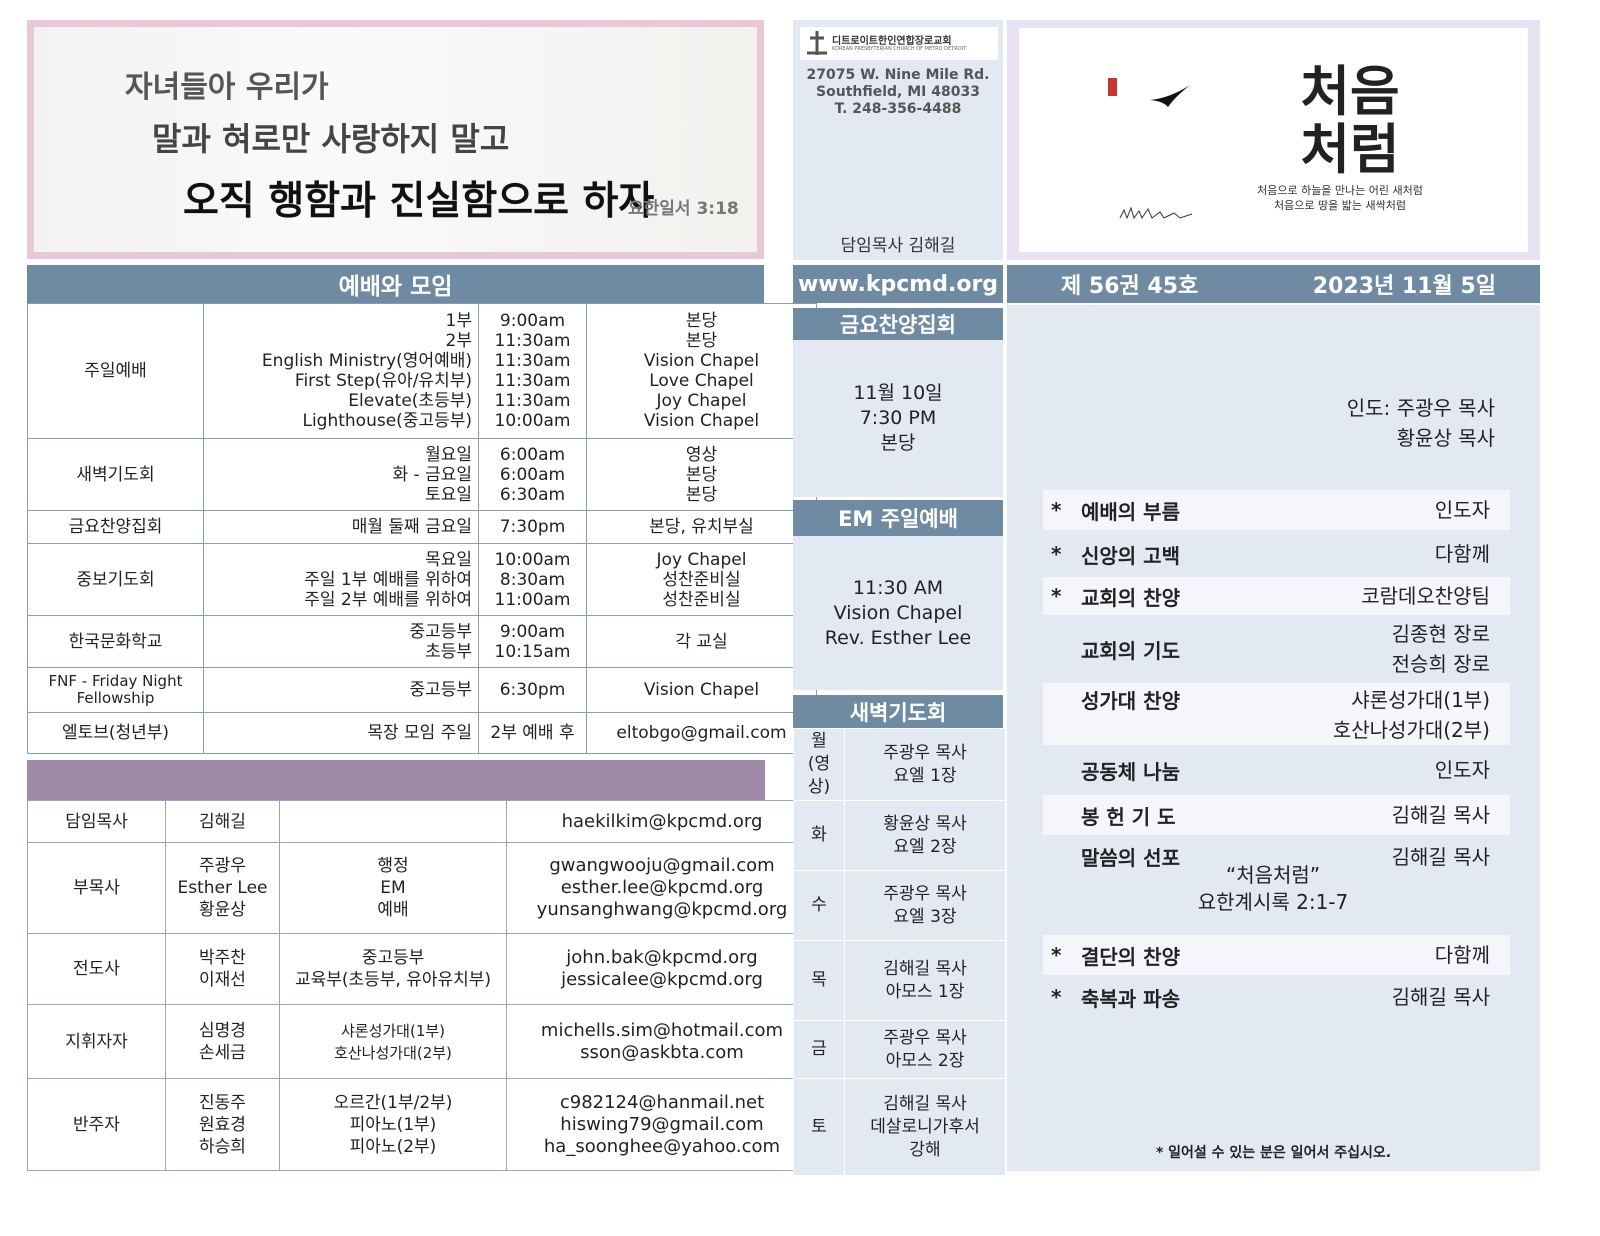 The image size is (1600, 1236). Describe the element at coordinates (1150, 149) in the screenshot. I see `cover-art` at that location.